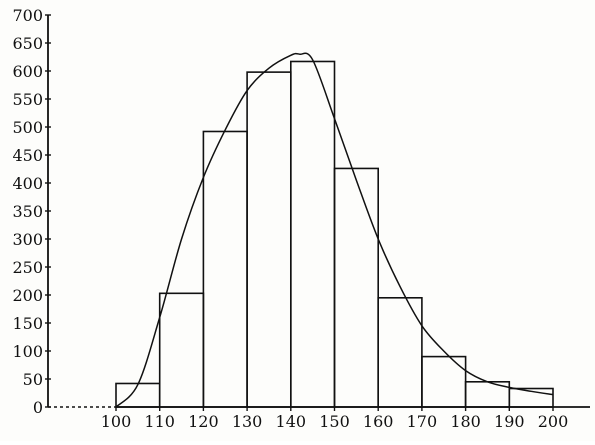  What do you see at coordinates (291, 421) in the screenshot?
I see `x-tick-label: 140` at bounding box center [291, 421].